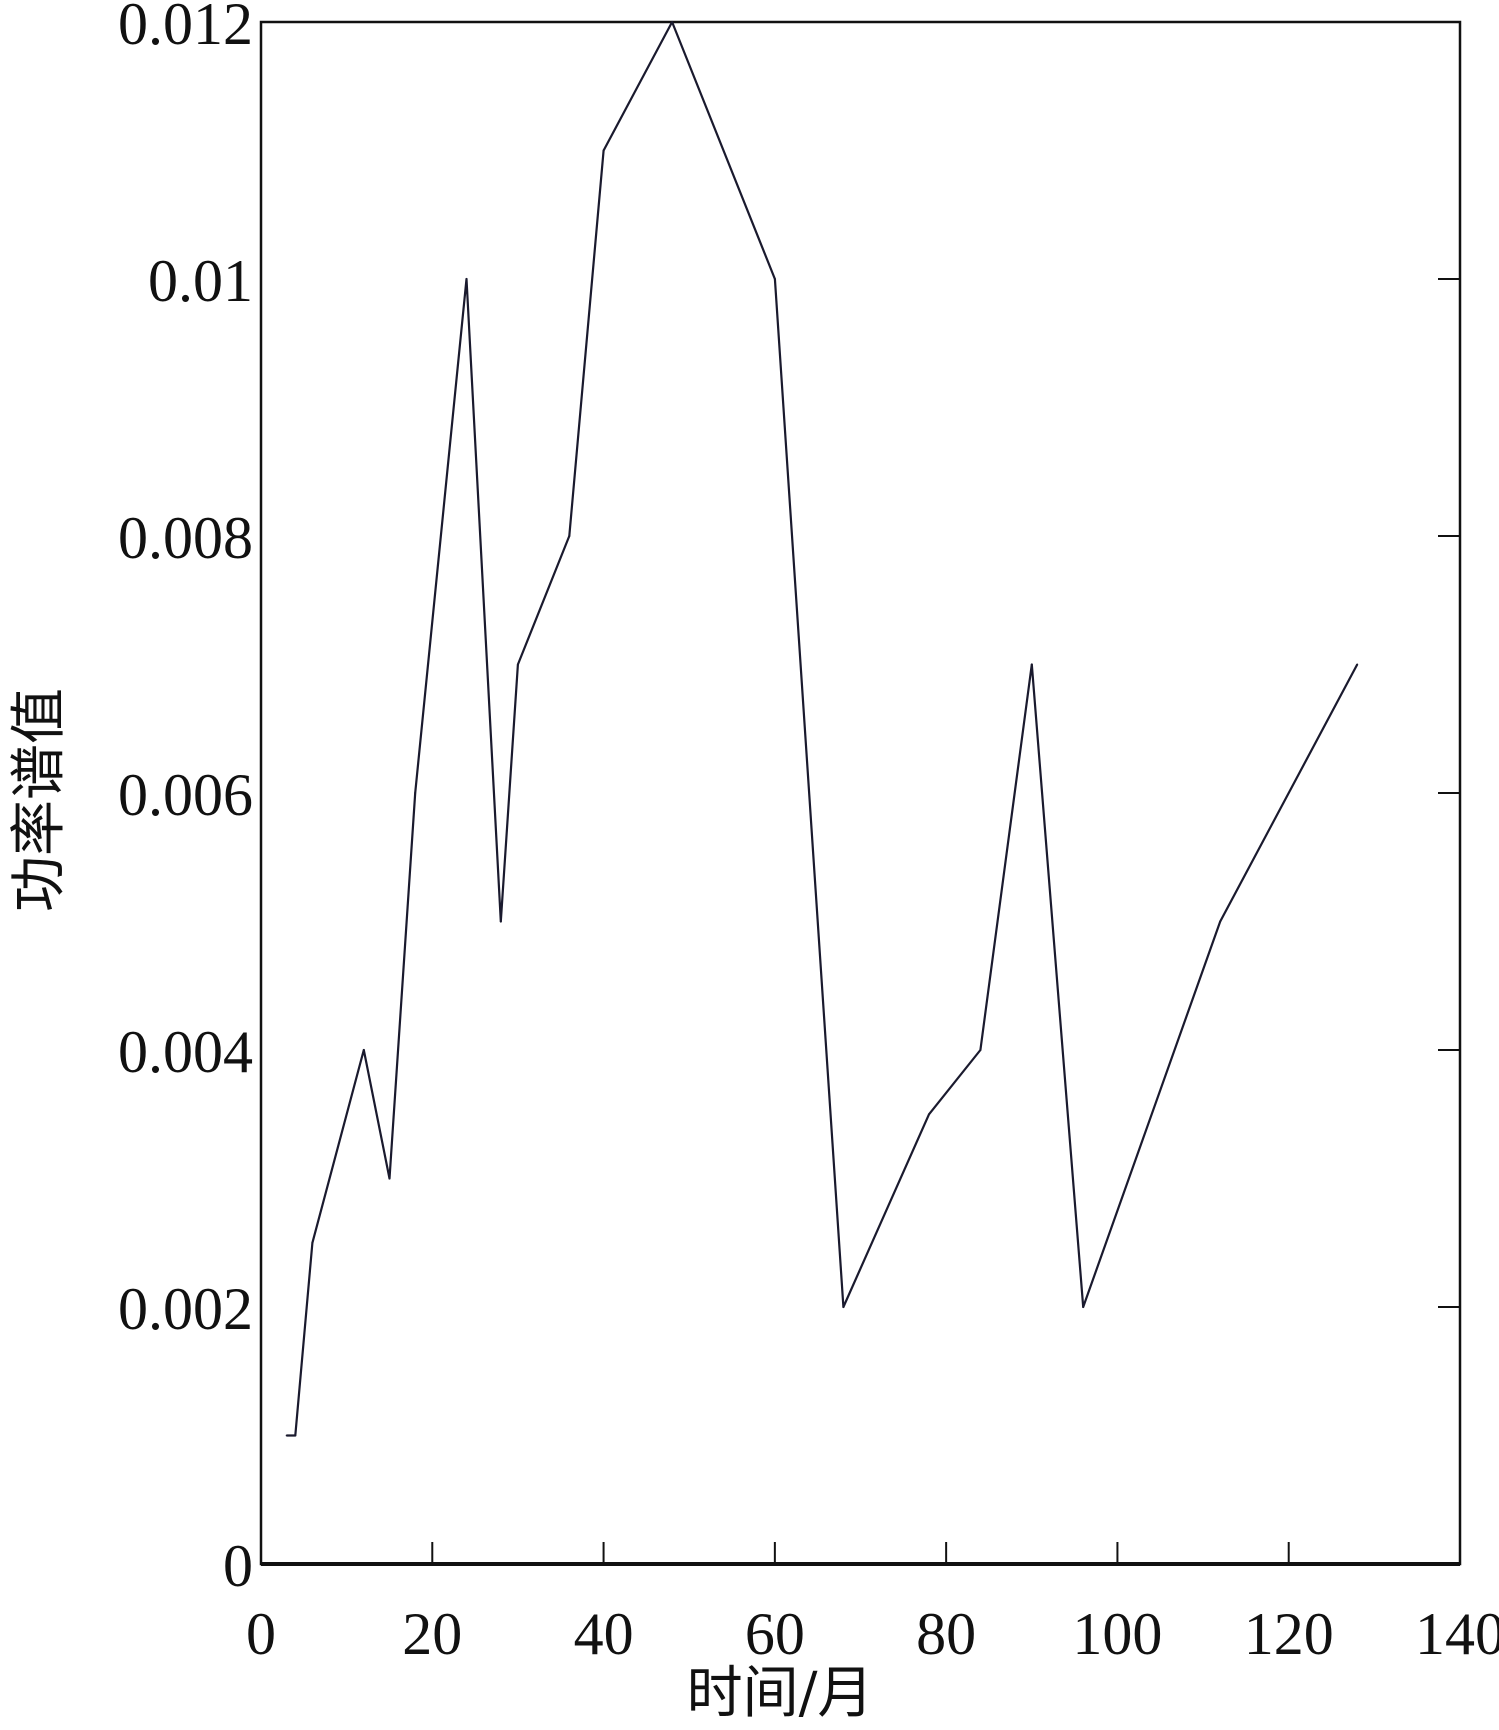  What do you see at coordinates (200, 281) in the screenshot?
I see `y-tick-label: 0.01` at bounding box center [200, 281].